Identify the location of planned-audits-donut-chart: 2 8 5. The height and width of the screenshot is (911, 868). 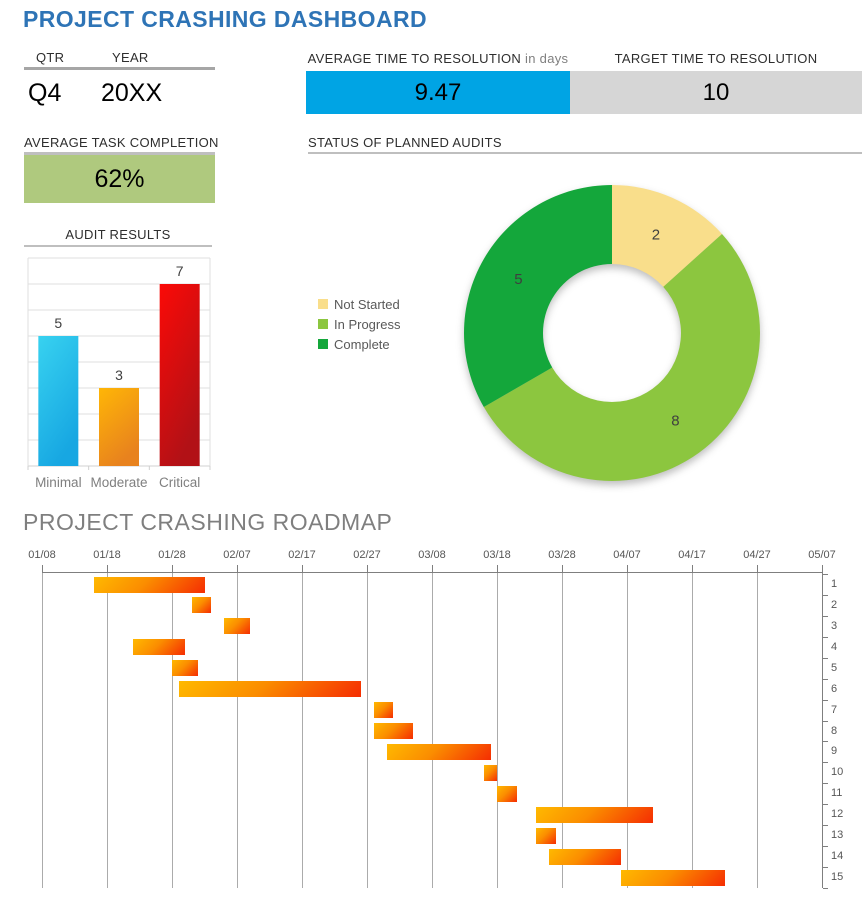
(612, 333).